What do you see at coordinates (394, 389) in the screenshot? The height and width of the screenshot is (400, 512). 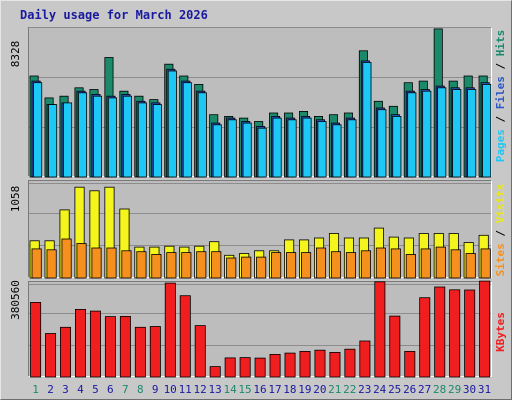 I see `day-label: 25` at bounding box center [394, 389].